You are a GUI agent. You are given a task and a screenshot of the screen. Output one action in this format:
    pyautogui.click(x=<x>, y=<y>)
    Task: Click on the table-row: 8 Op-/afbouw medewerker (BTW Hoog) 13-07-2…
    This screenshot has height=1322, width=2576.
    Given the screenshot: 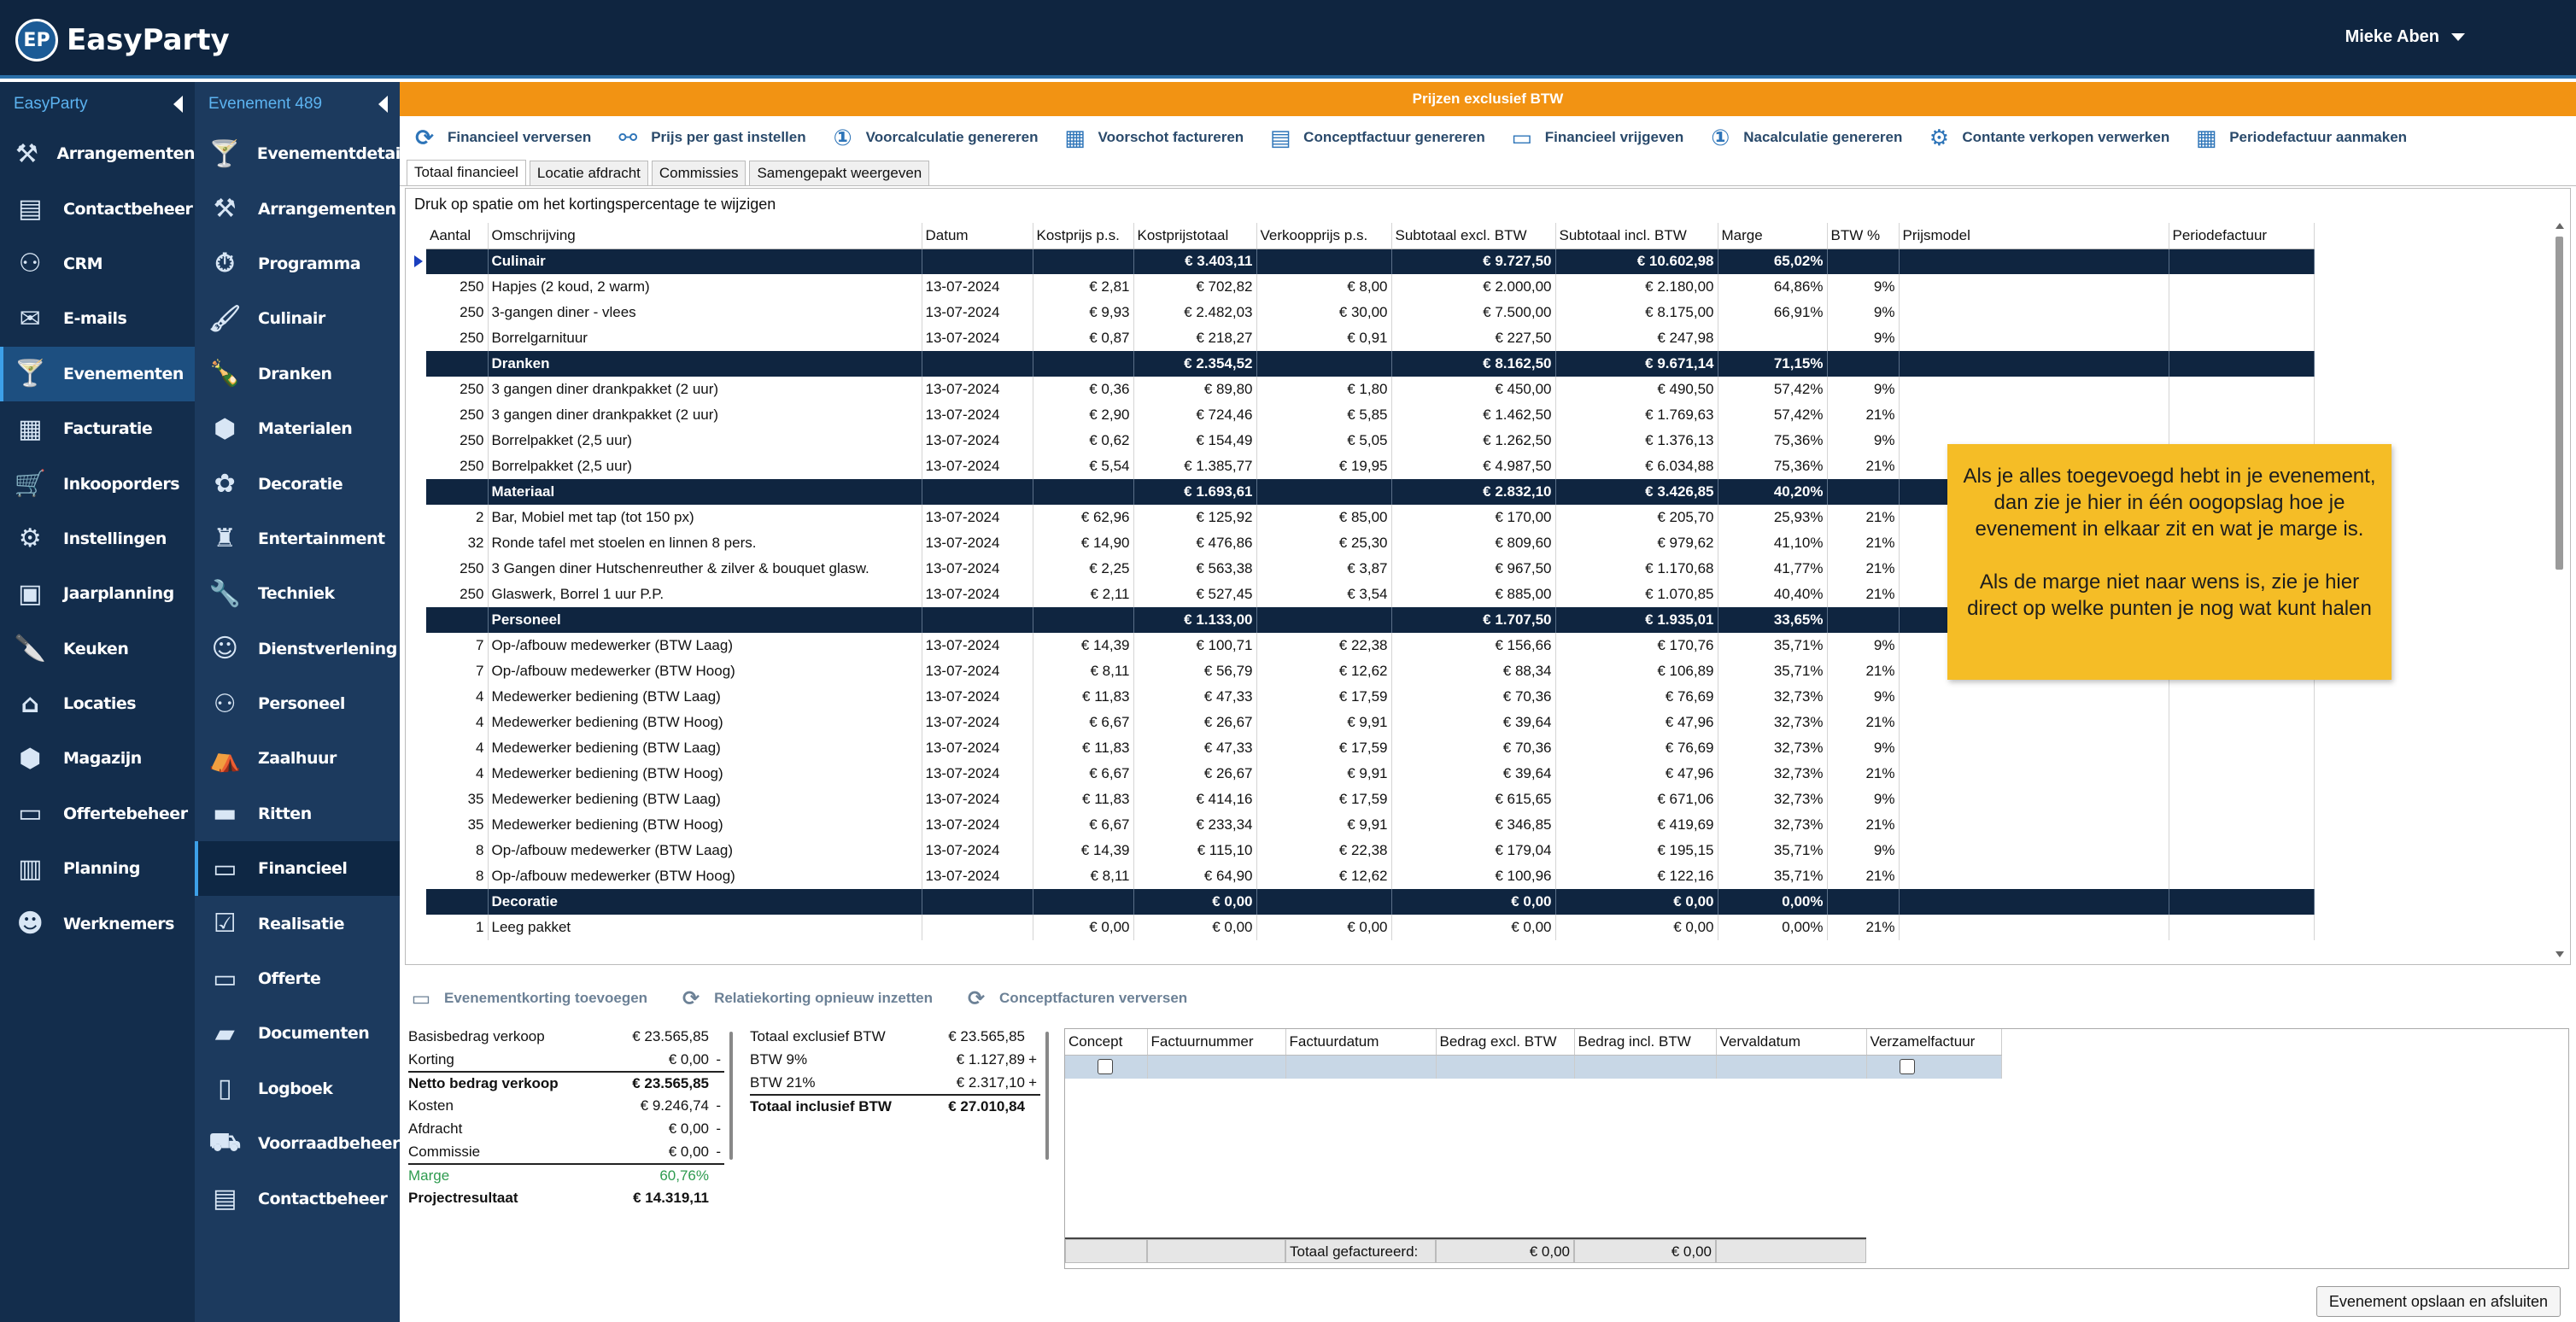 What is the action you would take?
    pyautogui.click(x=1370, y=876)
    